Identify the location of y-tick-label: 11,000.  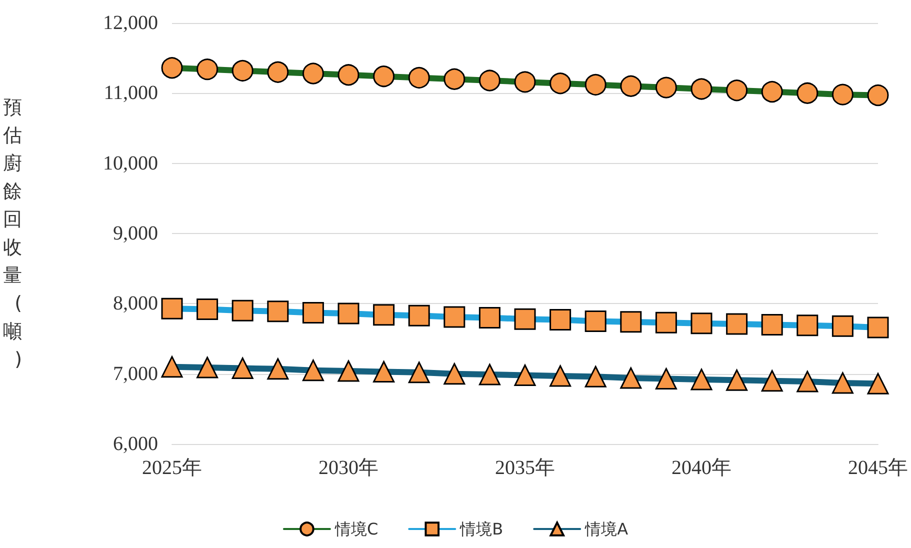
(131, 93).